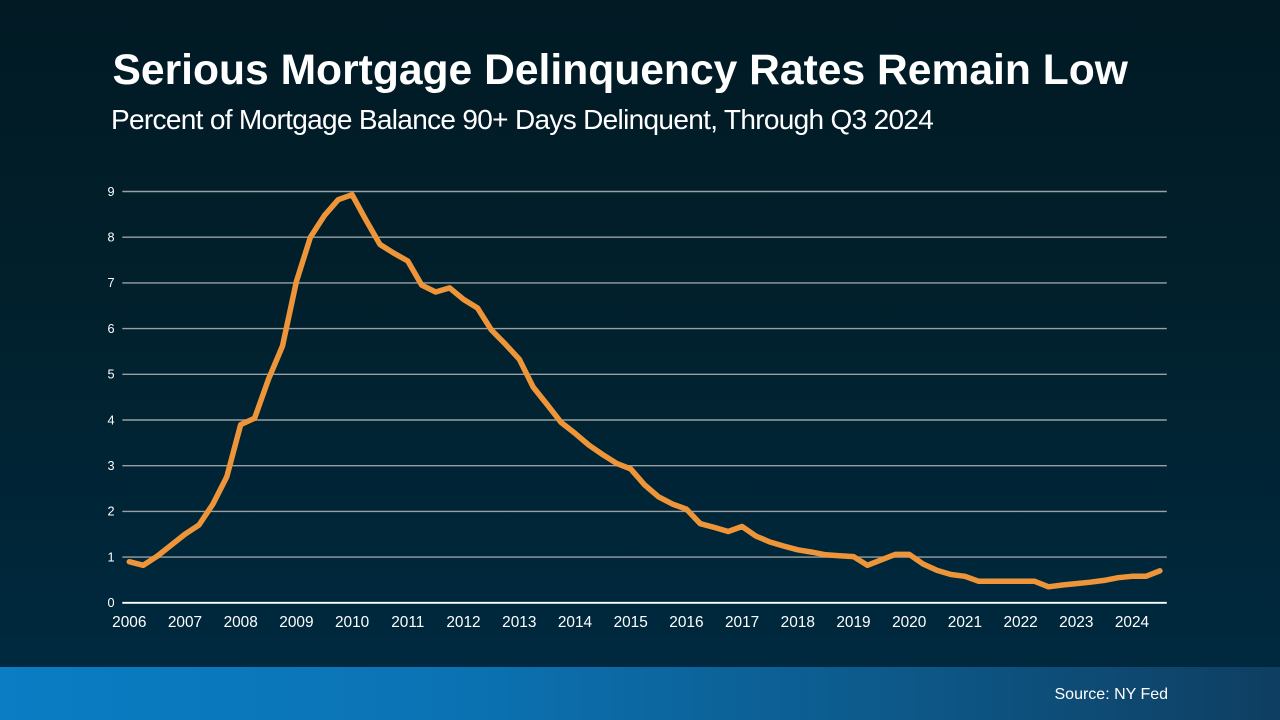 The image size is (1280, 720). Describe the element at coordinates (1020, 622) in the screenshot. I see `svg-text: 2022` at that location.